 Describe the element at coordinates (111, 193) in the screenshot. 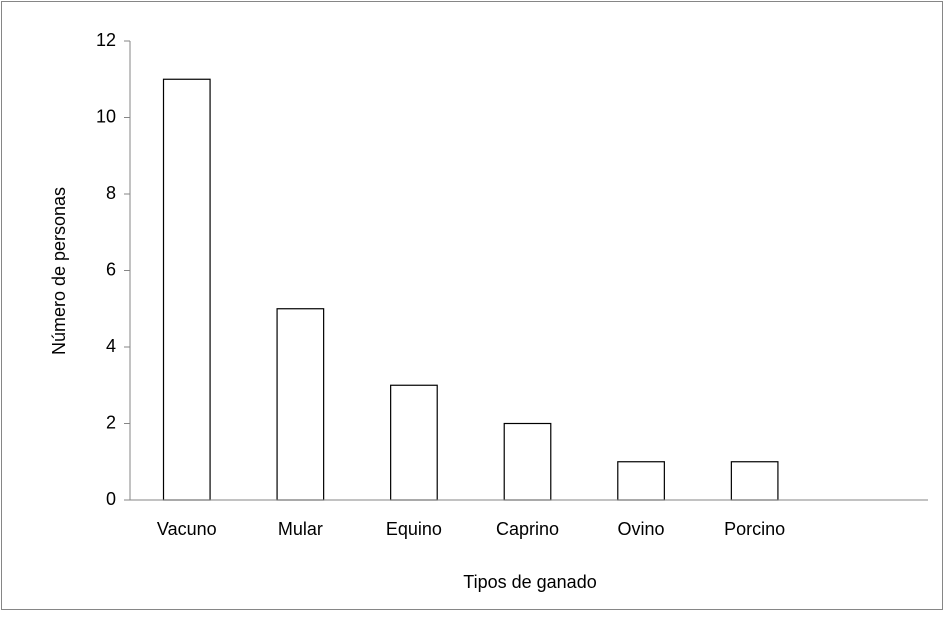

I see `y-tick-label: 8` at that location.